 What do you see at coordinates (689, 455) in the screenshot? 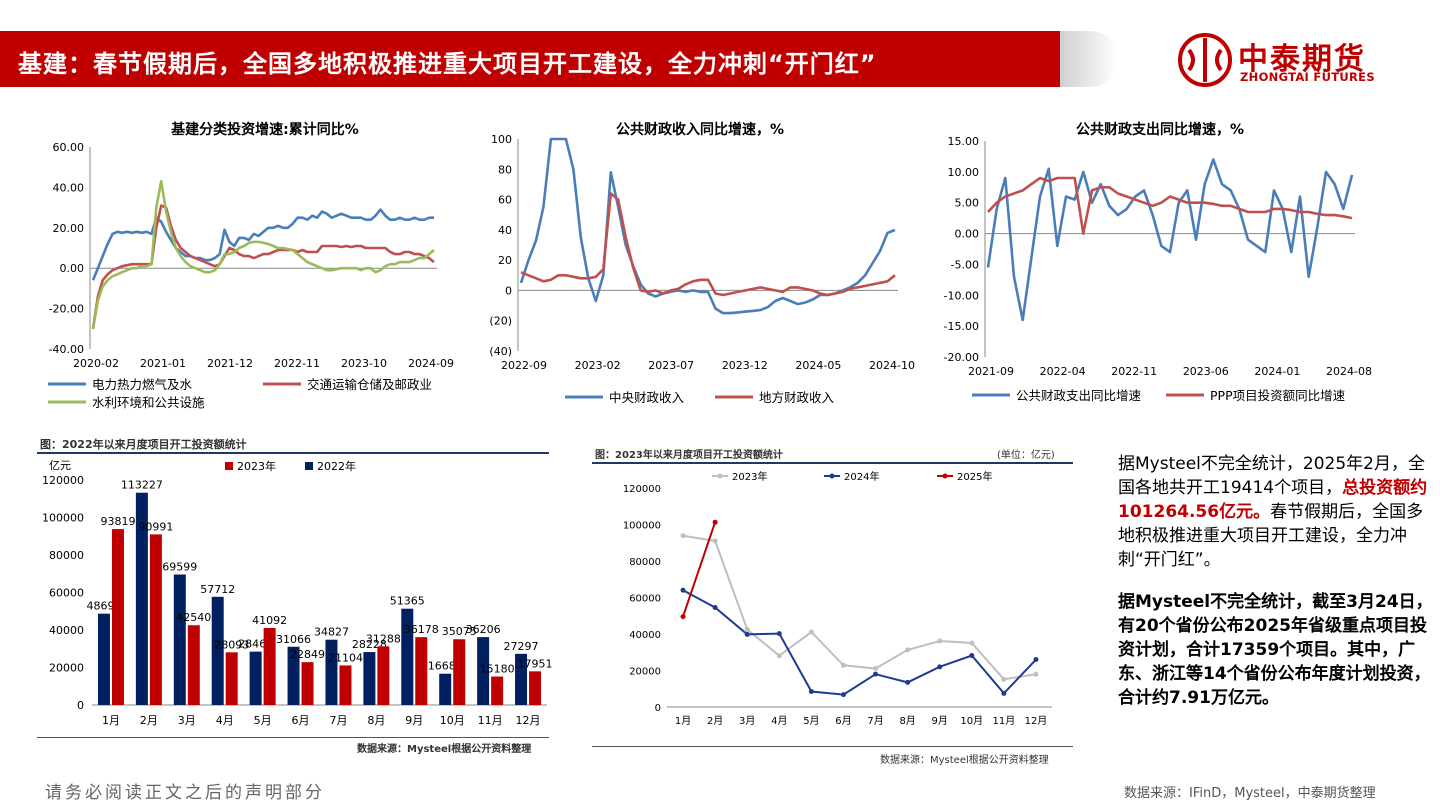
I see `chart5-title: 图：2023年以来月度项目开工投资额统计` at bounding box center [689, 455].